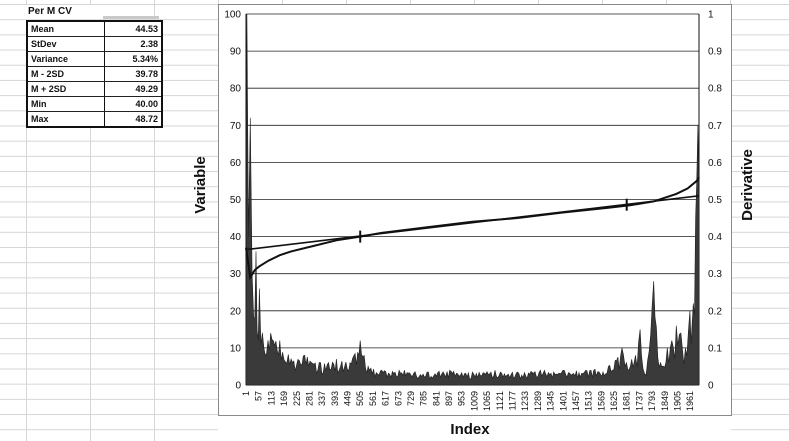  What do you see at coordinates (462, 398) in the screenshot?
I see `x-tick-label: 953` at bounding box center [462, 398].